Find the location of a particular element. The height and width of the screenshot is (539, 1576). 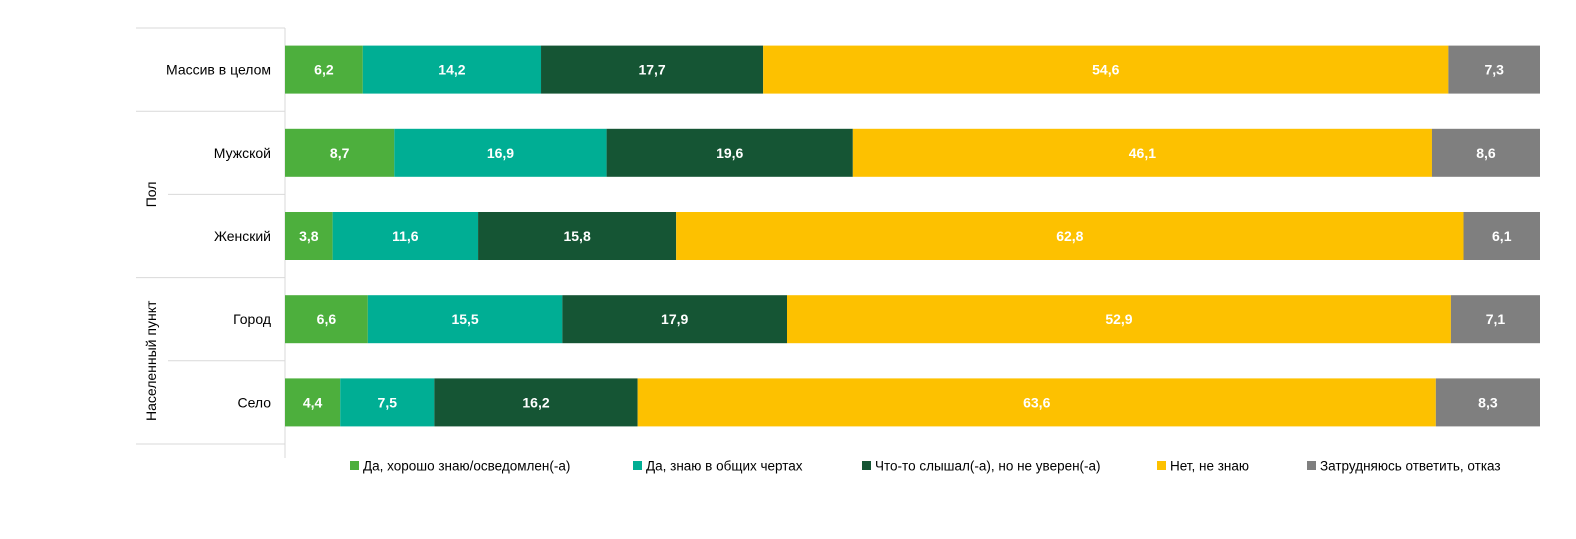

bar-массив-в-целом-series-1 is located at coordinates (324, 69).